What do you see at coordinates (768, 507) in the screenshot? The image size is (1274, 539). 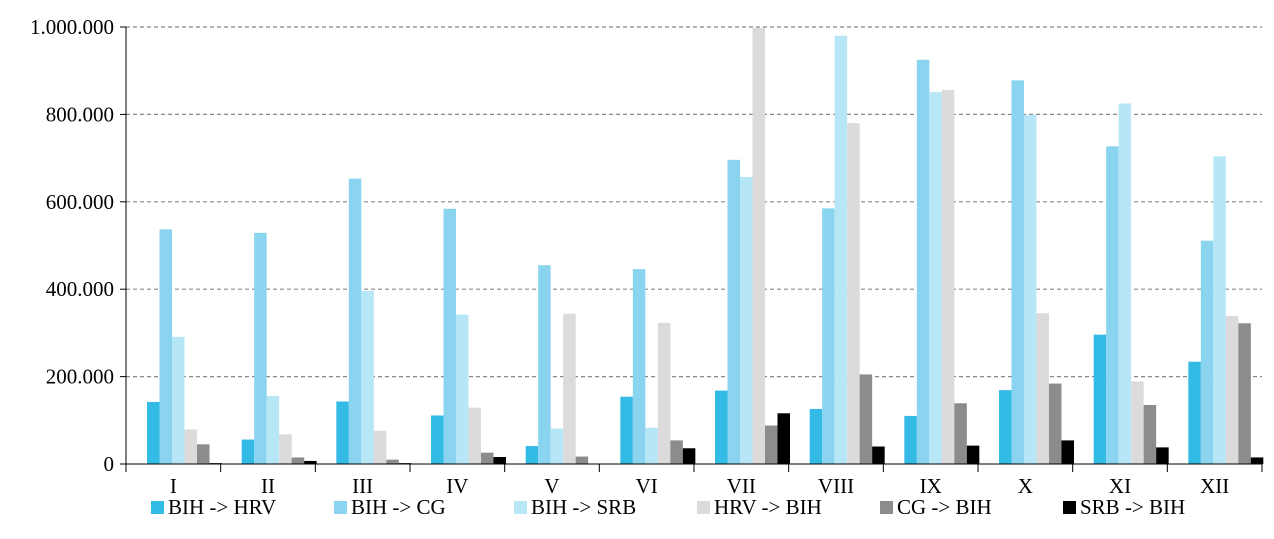 I see `legend-label: HRV -> BIH` at bounding box center [768, 507].